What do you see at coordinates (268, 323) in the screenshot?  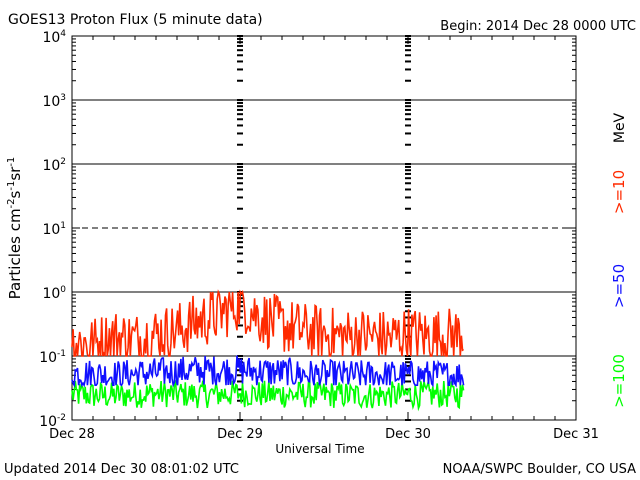 I see `series-line-10mev` at bounding box center [268, 323].